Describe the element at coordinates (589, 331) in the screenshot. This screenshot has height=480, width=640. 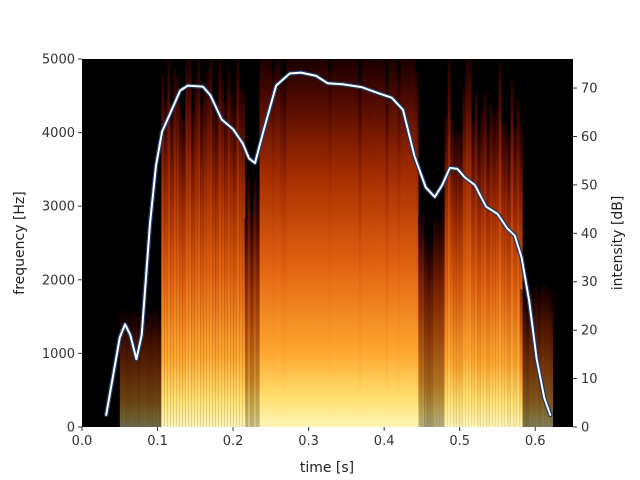
I see `y2-tick-label: 20` at that location.